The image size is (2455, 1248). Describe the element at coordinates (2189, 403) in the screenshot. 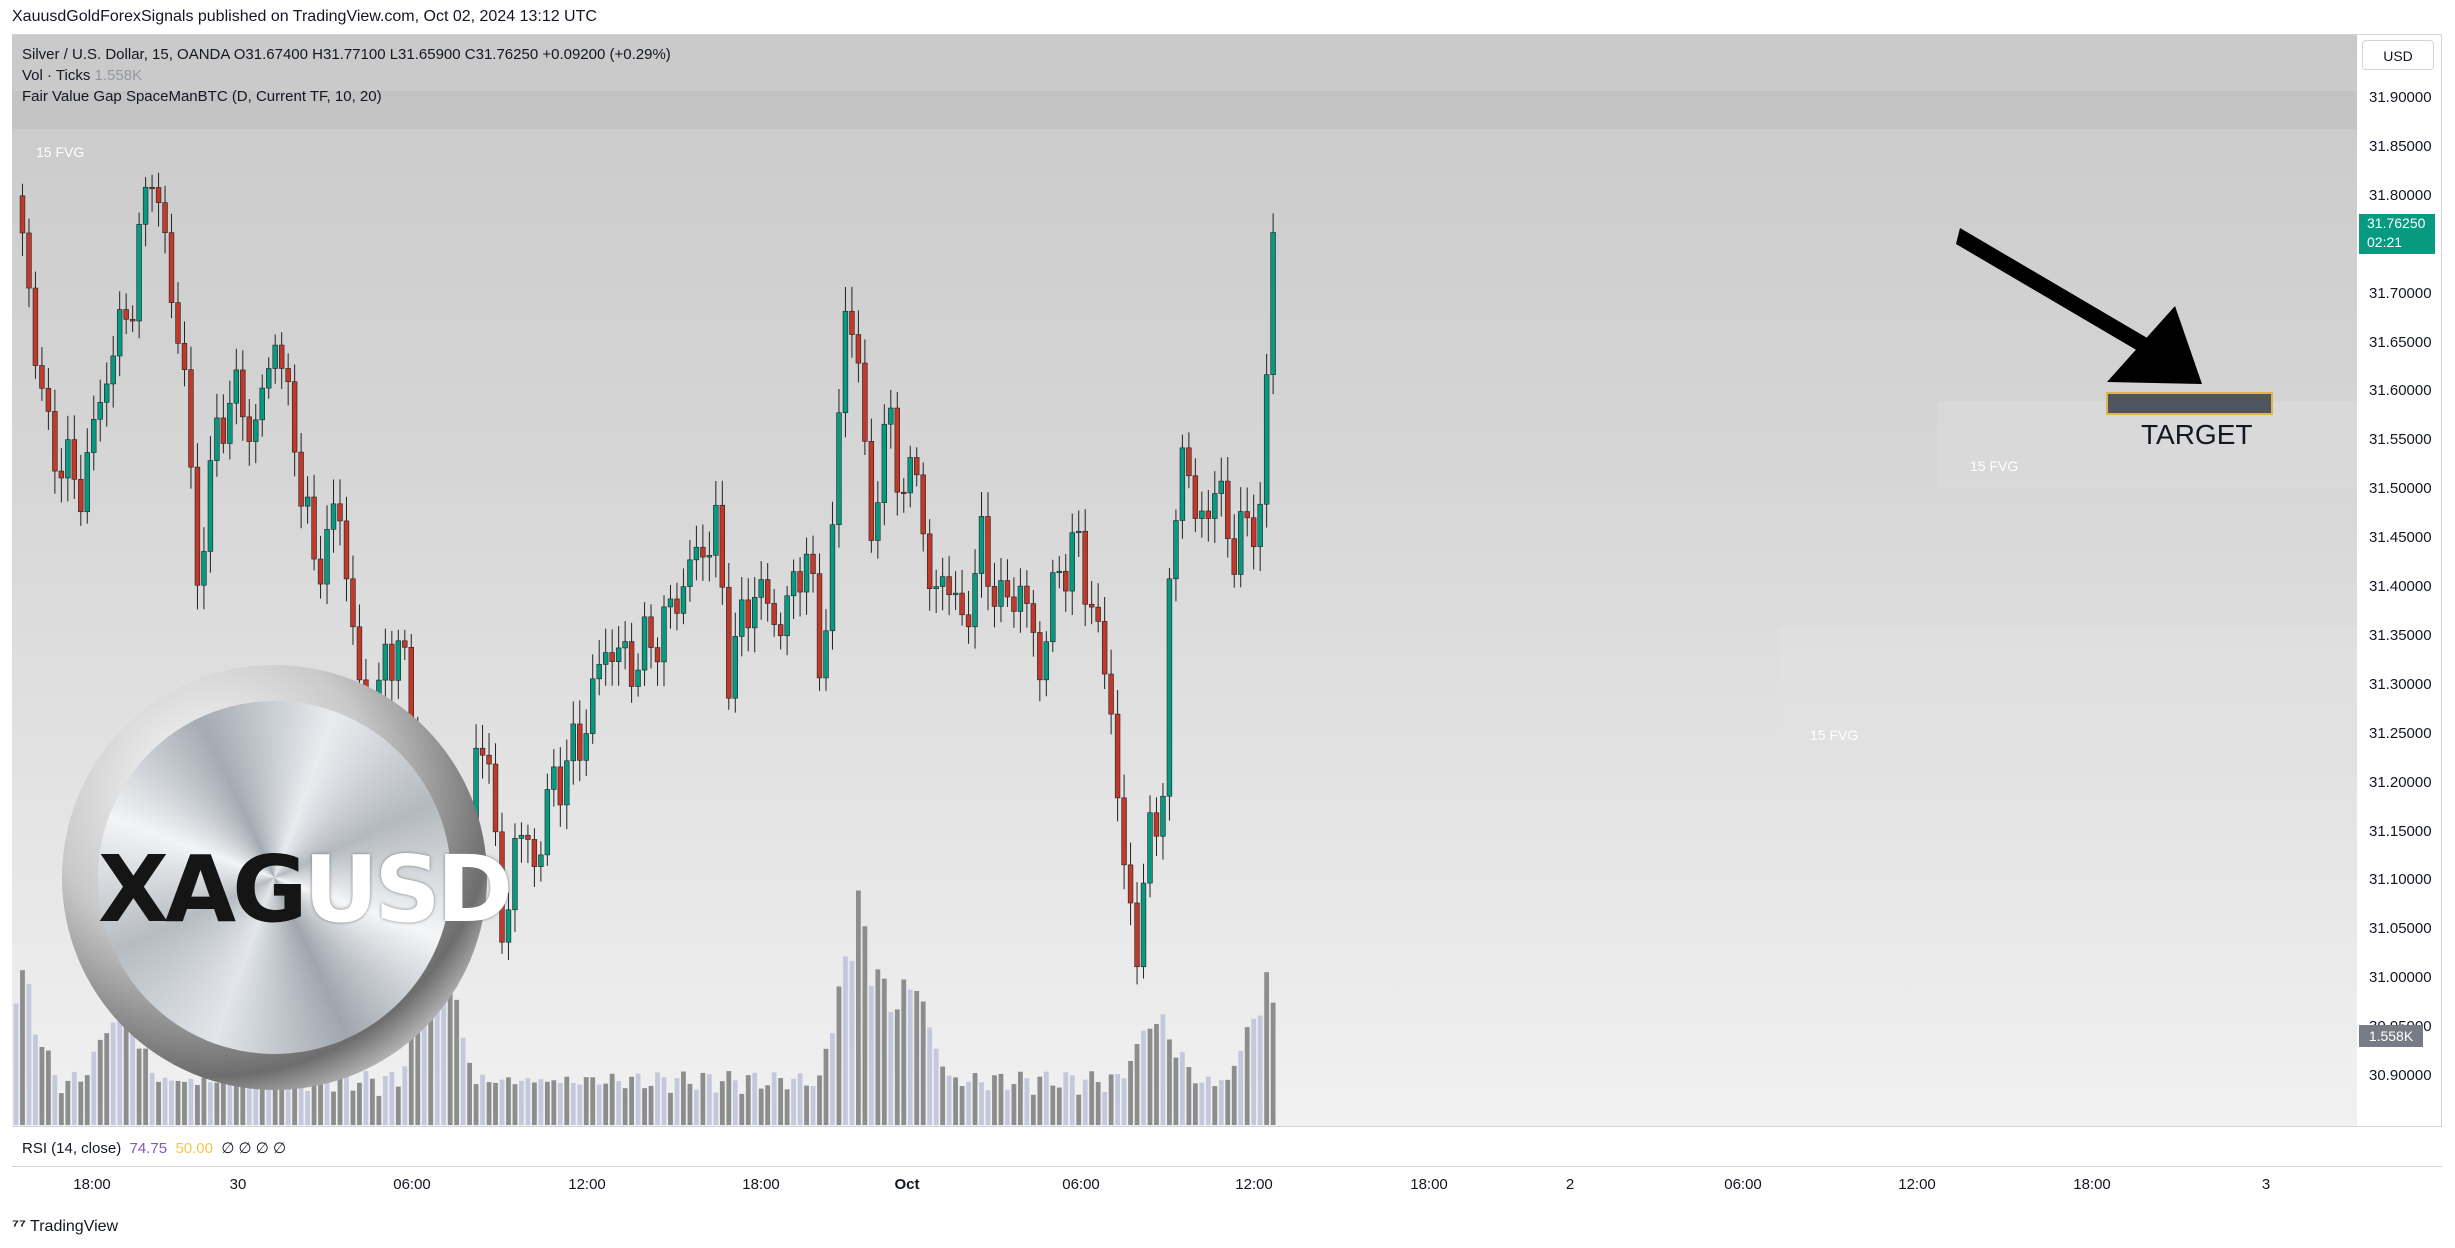

I see `target-rectangle` at that location.